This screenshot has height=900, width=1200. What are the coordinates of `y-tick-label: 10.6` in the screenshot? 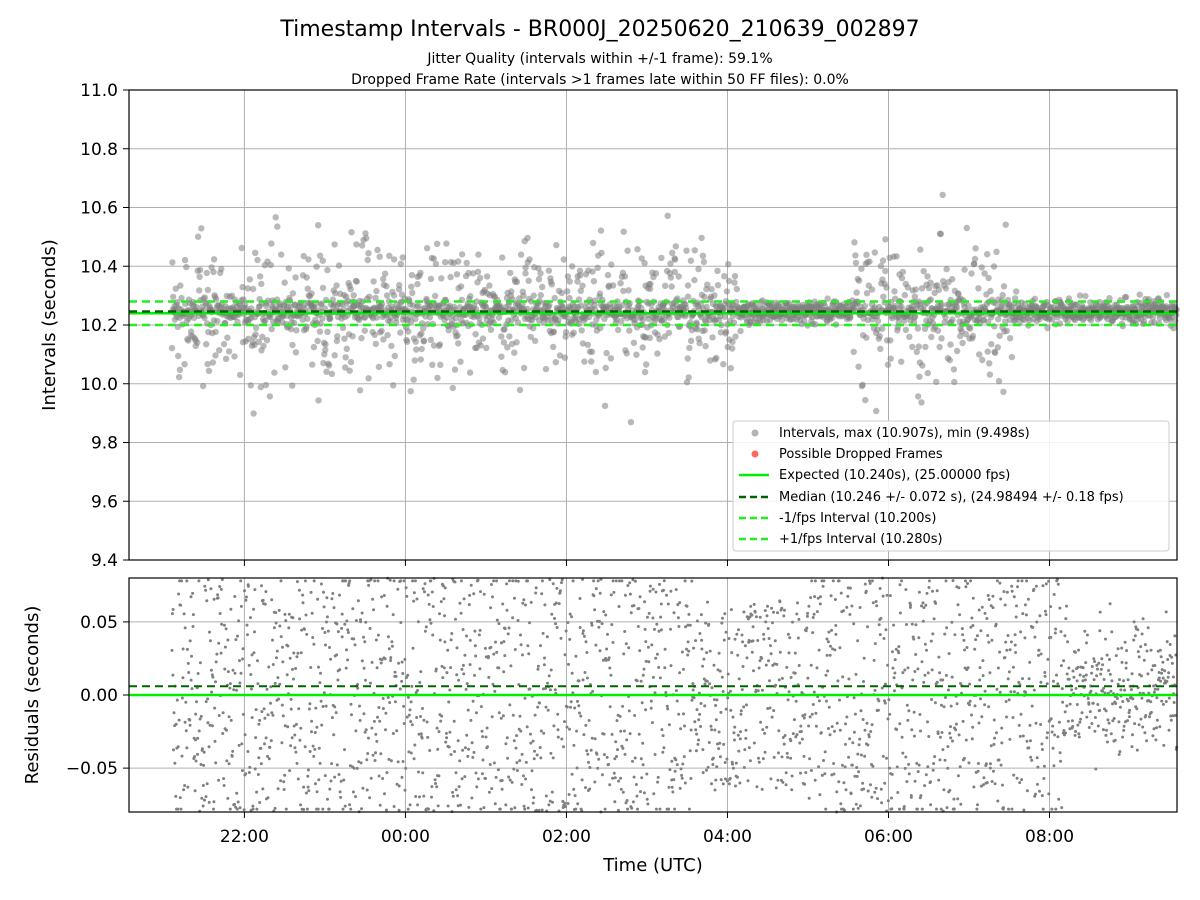 It's located at (99, 209).